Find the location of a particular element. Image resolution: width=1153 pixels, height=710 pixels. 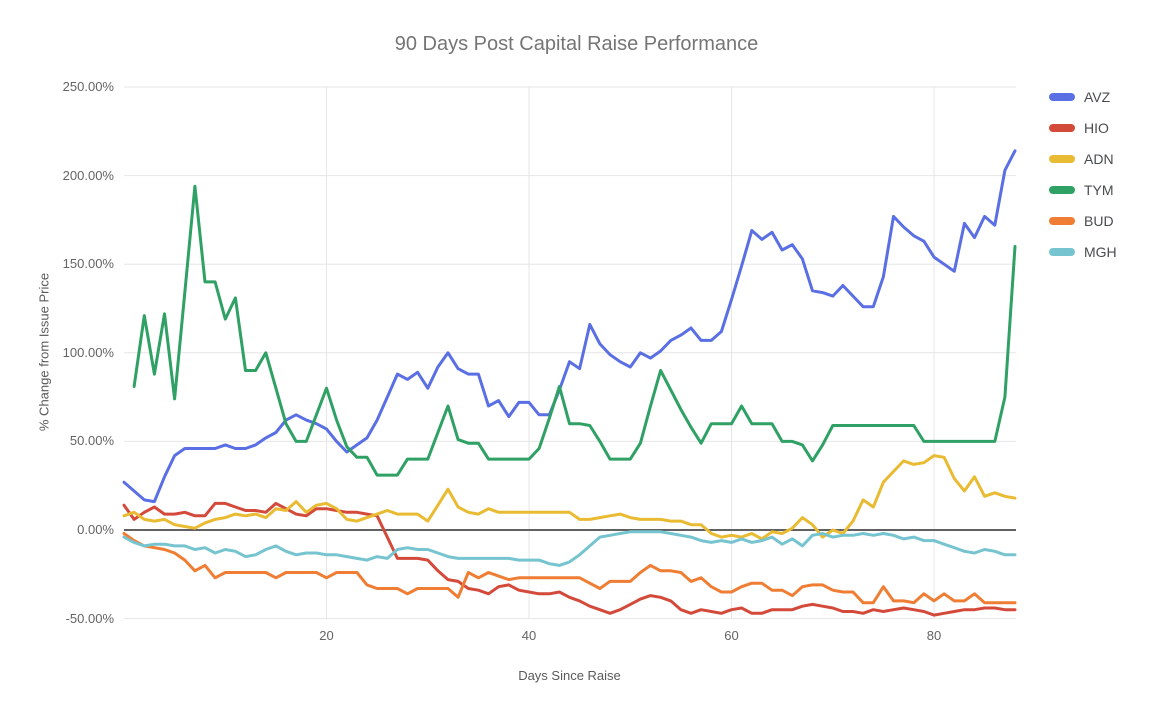

x-axis-title: Days Since Raise is located at coordinates (569, 675).